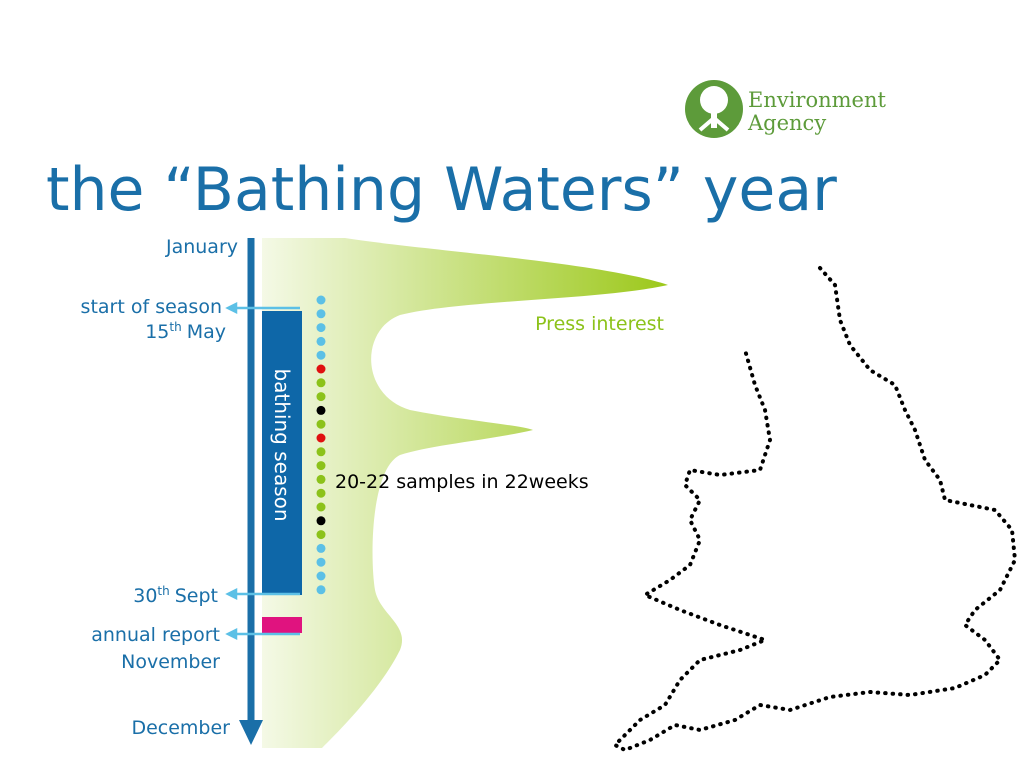 The height and width of the screenshot is (768, 1024). What do you see at coordinates (206, 332) in the screenshot?
I see `month: May` at bounding box center [206, 332].